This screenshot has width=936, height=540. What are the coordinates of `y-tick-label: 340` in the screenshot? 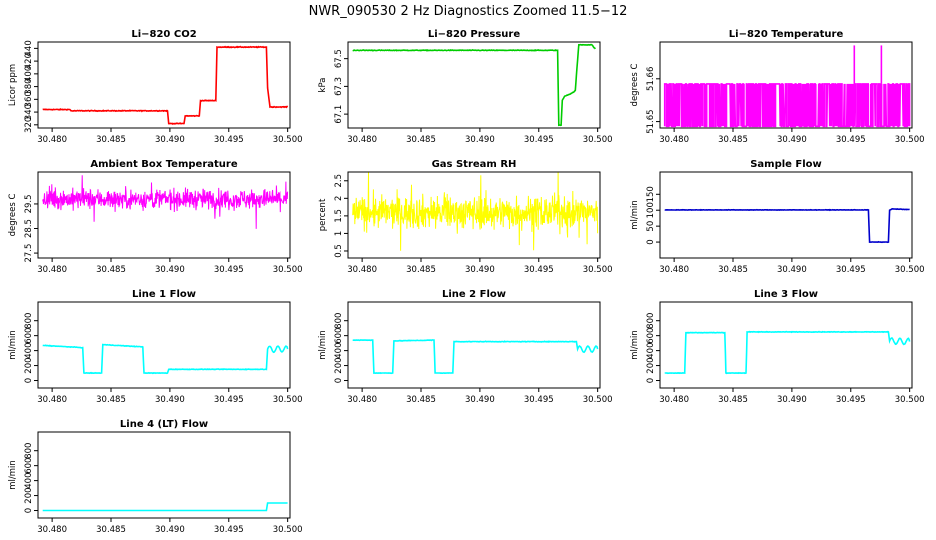 It's located at (29, 112).